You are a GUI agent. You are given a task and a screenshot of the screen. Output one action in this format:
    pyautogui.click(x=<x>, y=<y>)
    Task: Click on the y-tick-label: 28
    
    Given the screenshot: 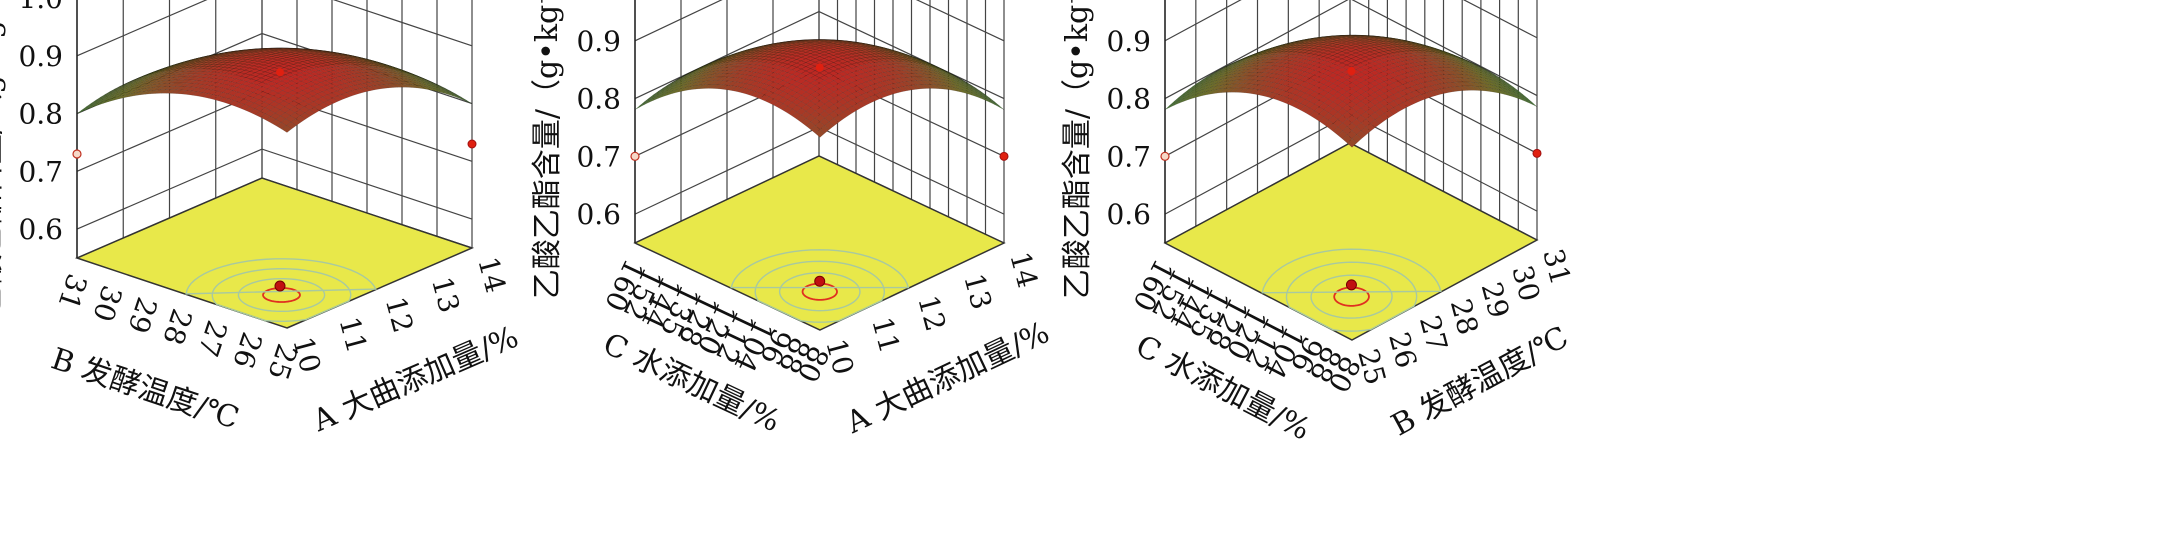 What is the action you would take?
    pyautogui.click(x=177, y=327)
    